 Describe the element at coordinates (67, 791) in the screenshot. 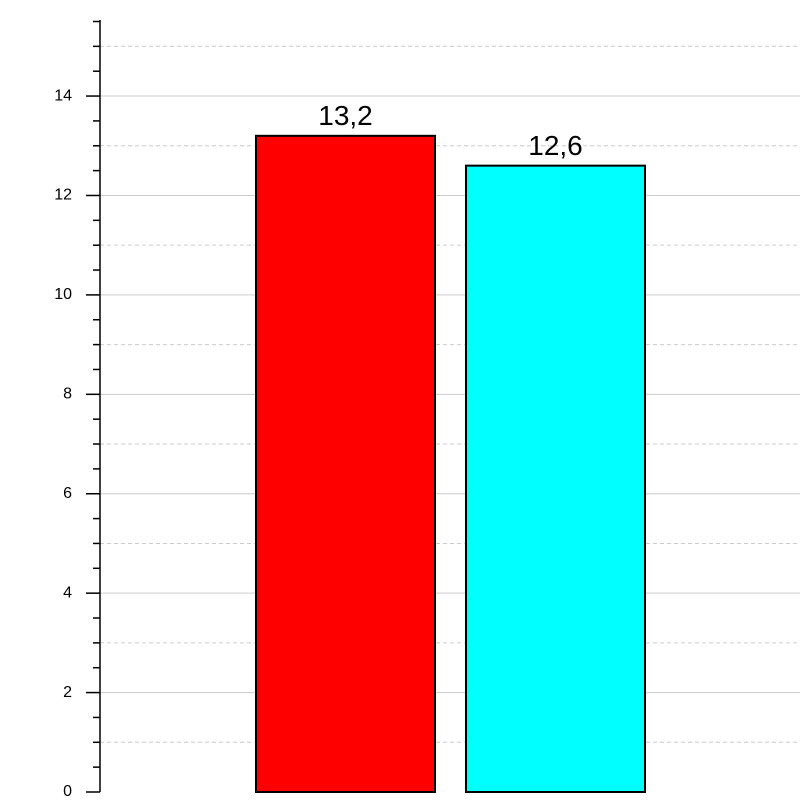

I see `y-tick-label: 0` at that location.